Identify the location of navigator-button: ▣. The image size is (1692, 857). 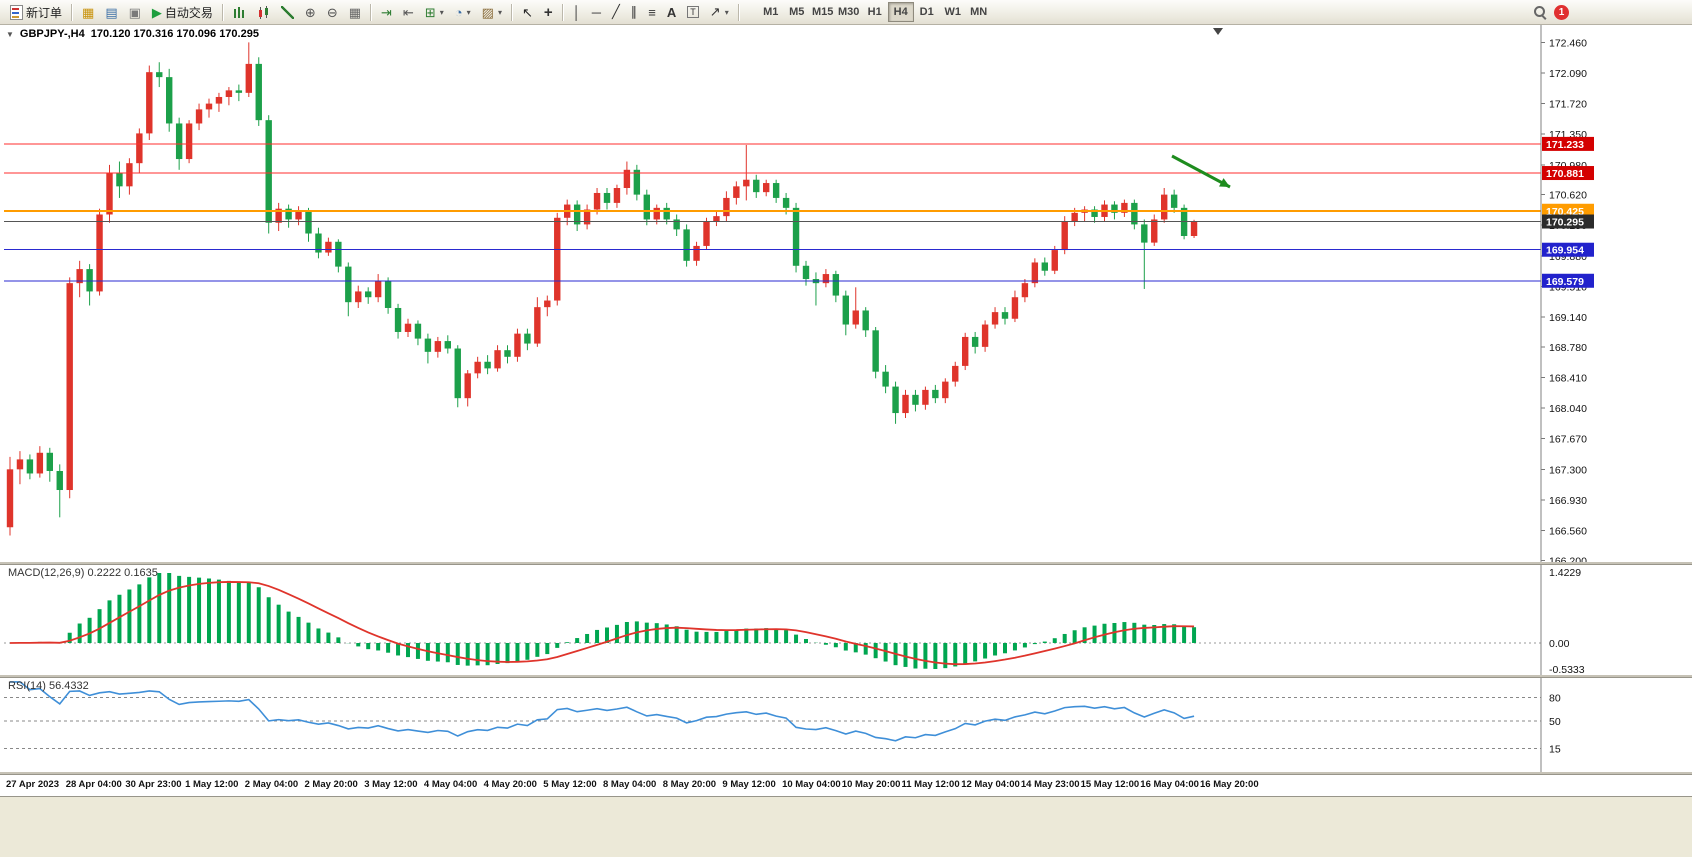
(135, 12).